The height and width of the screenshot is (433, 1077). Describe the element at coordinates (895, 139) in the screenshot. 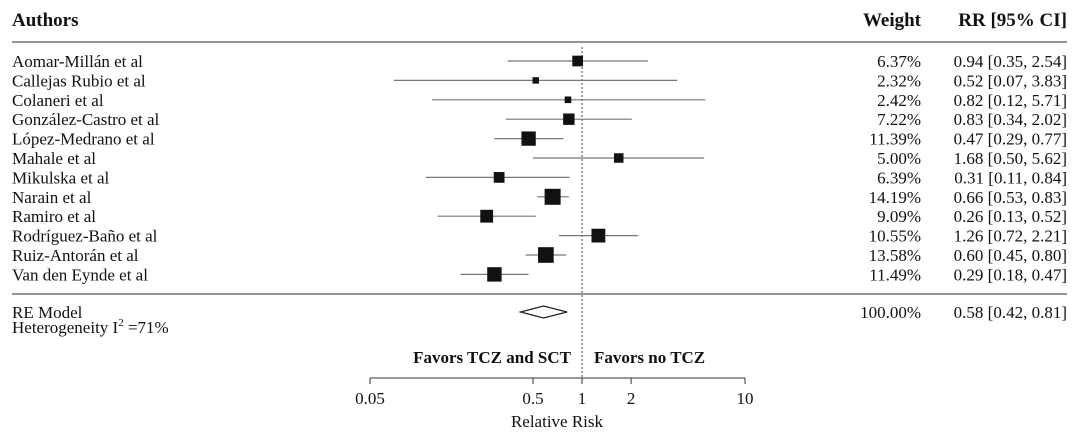

I see `study-weight: 11.39%` at that location.